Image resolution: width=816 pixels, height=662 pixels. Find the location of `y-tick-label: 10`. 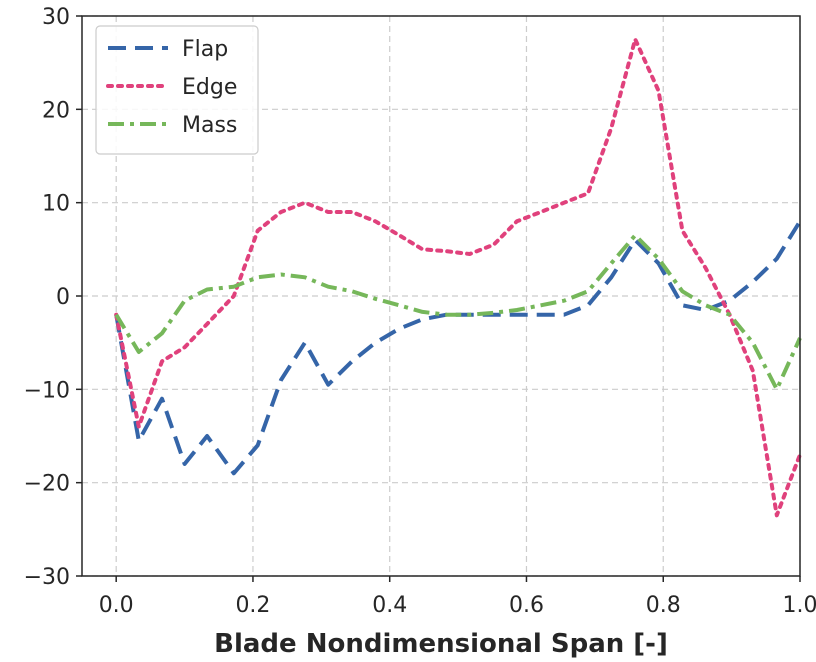

y-tick-label: 10 is located at coordinates (56, 204).